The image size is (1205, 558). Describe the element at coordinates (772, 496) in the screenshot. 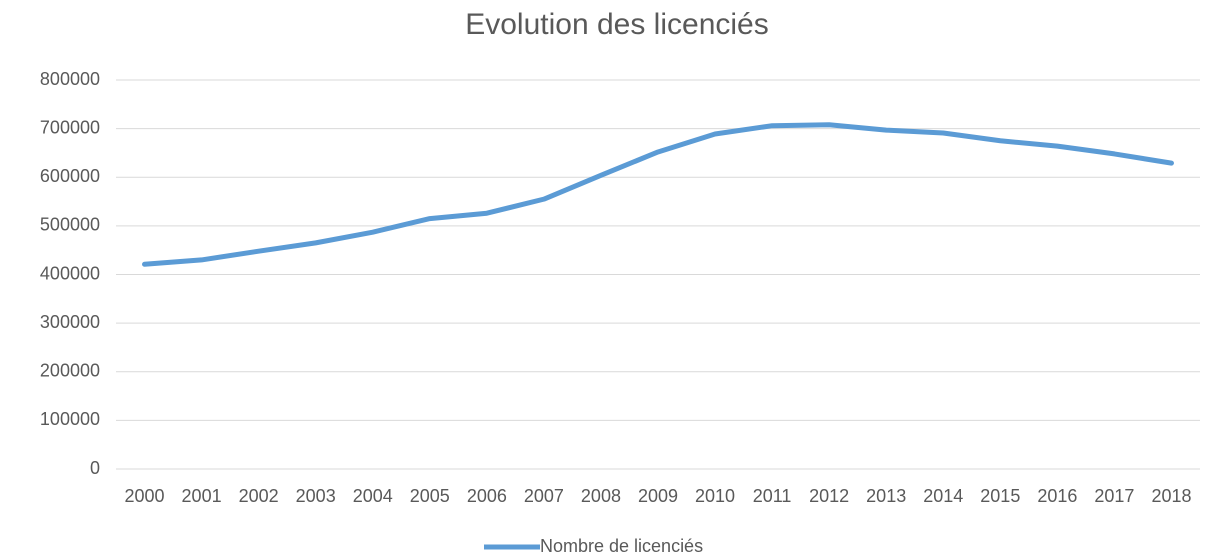

I see `x-tick-label: 2011` at that location.